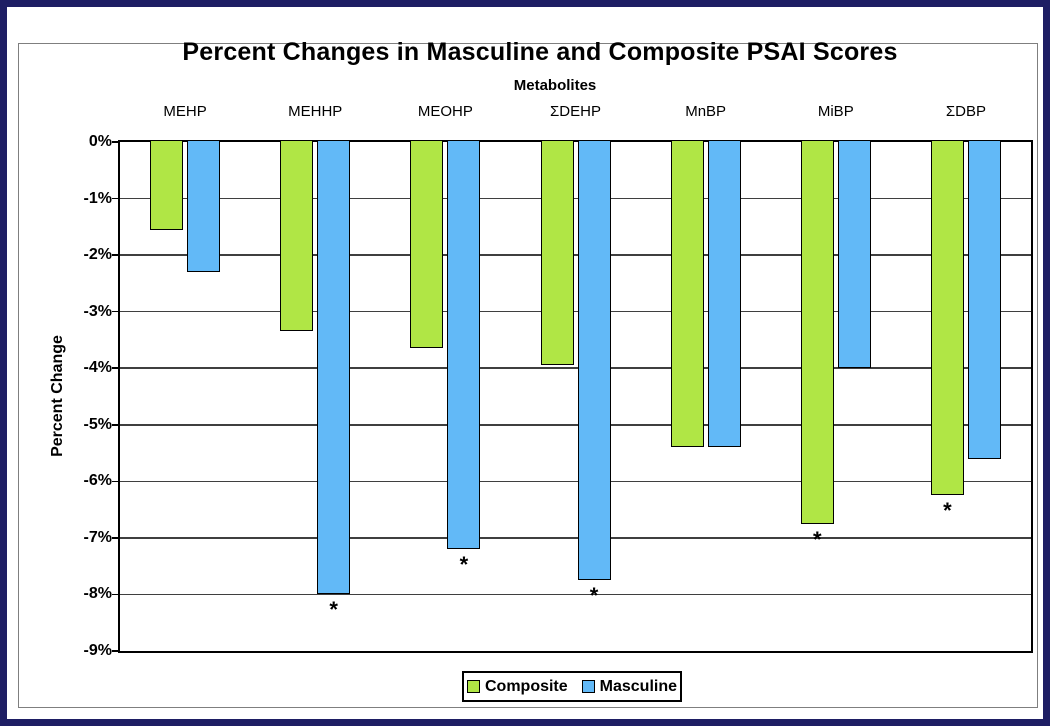 Image resolution: width=1050 pixels, height=726 pixels. I want to click on bar-masculine-MiBP, so click(854, 254).